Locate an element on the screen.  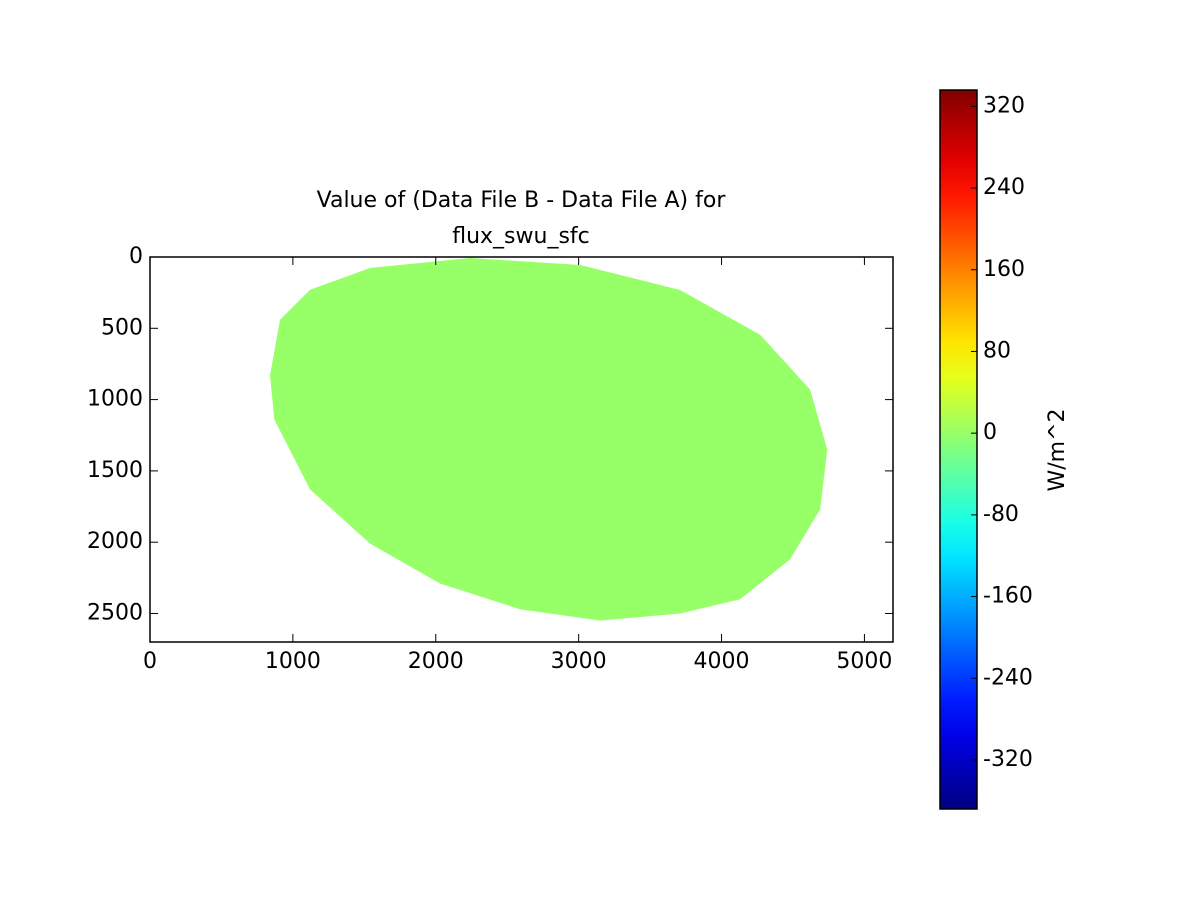
y-tick-label: 1500 is located at coordinates (115, 470).